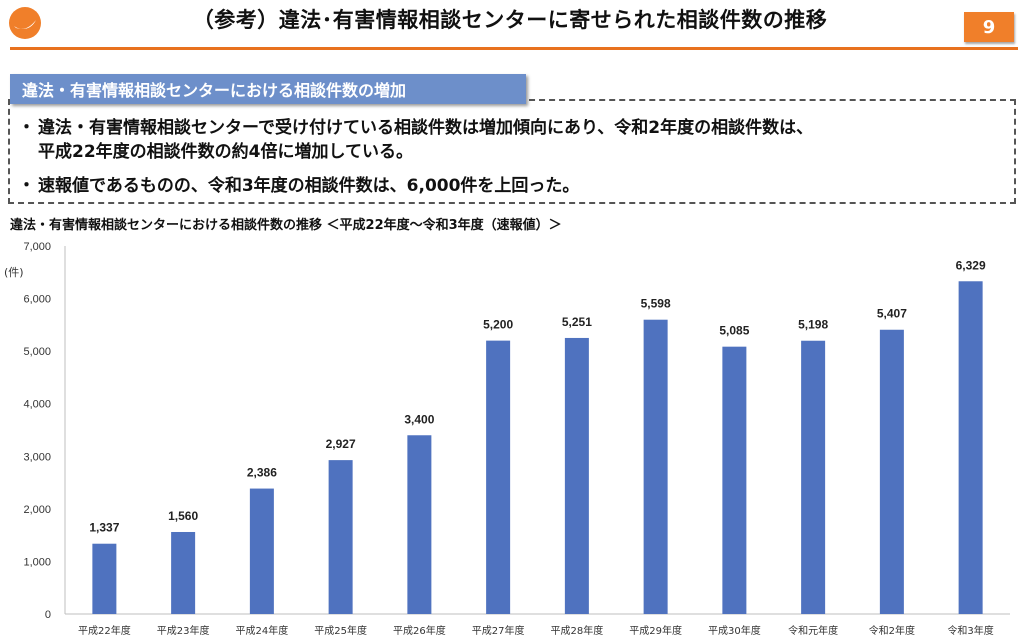  What do you see at coordinates (262, 473) in the screenshot?
I see `data-label: 2,386` at bounding box center [262, 473].